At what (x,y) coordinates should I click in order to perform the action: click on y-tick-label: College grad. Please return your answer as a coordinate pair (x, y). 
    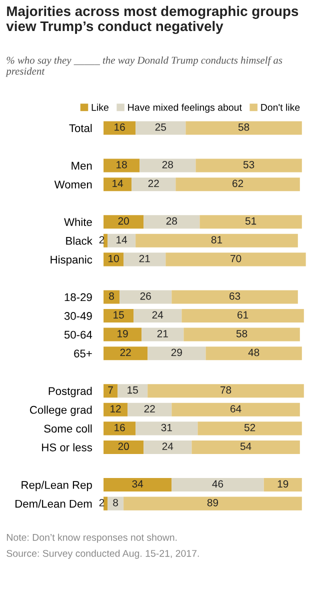
    Looking at the image, I should click on (61, 411).